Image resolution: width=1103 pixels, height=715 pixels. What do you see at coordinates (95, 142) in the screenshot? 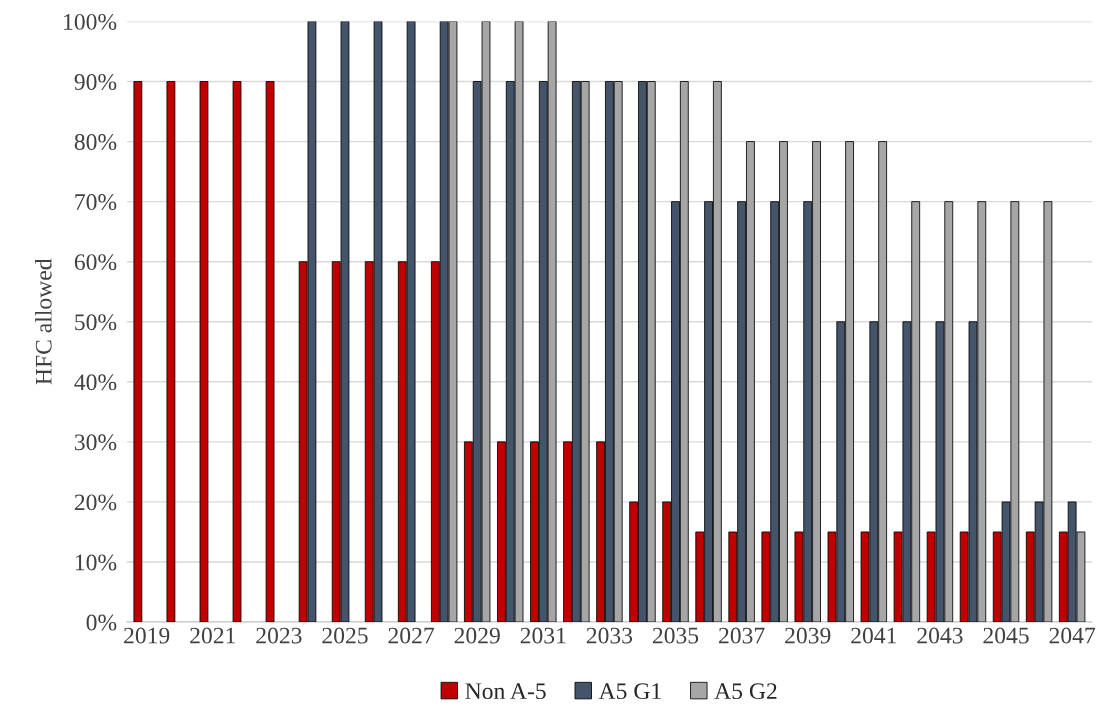
I see `y-tick-label: 80%` at bounding box center [95, 142].